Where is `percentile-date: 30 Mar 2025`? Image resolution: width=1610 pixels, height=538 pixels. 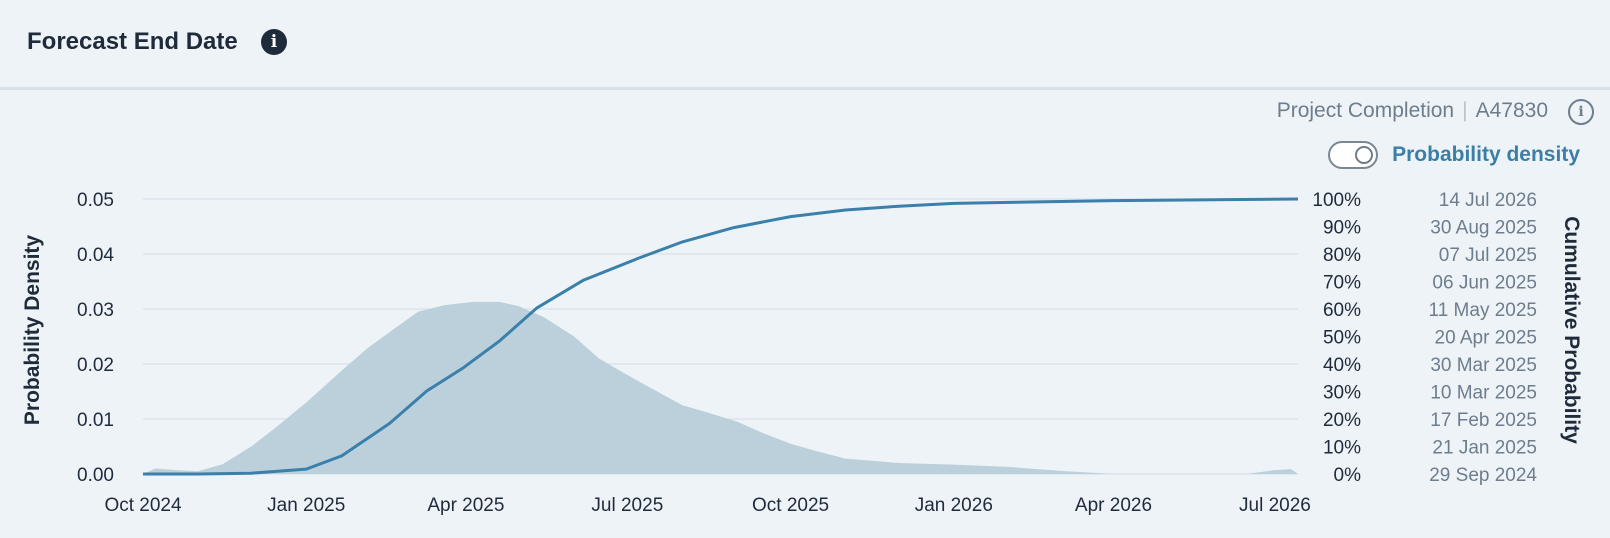 percentile-date: 30 Mar 2025 is located at coordinates (1483, 365).